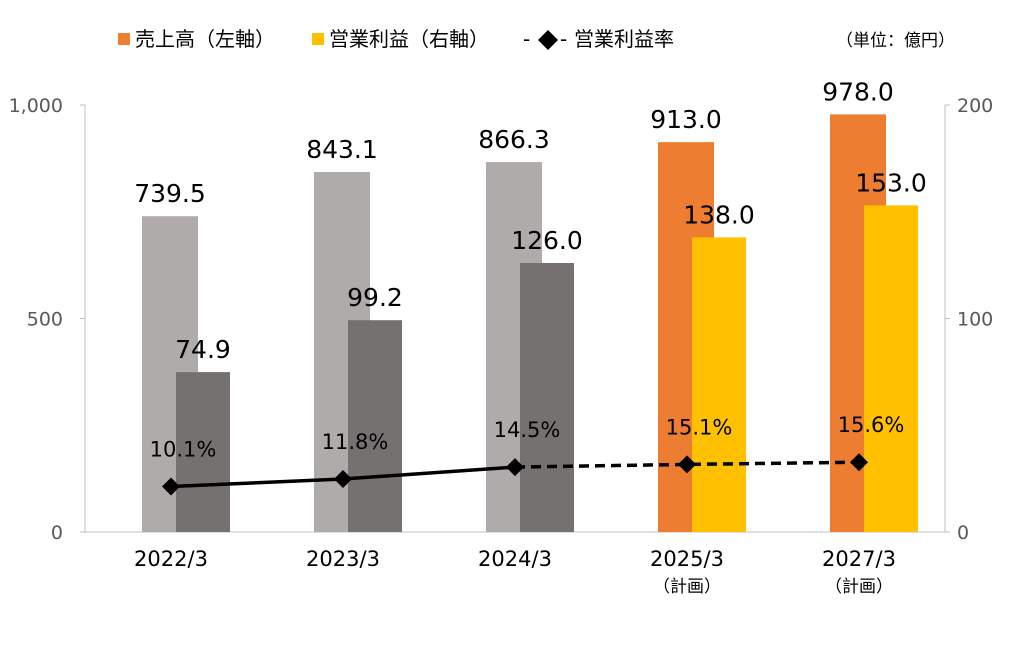 Image resolution: width=1022 pixels, height=648 pixels. I want to click on x-tick-label: 2023/3, so click(343, 559).